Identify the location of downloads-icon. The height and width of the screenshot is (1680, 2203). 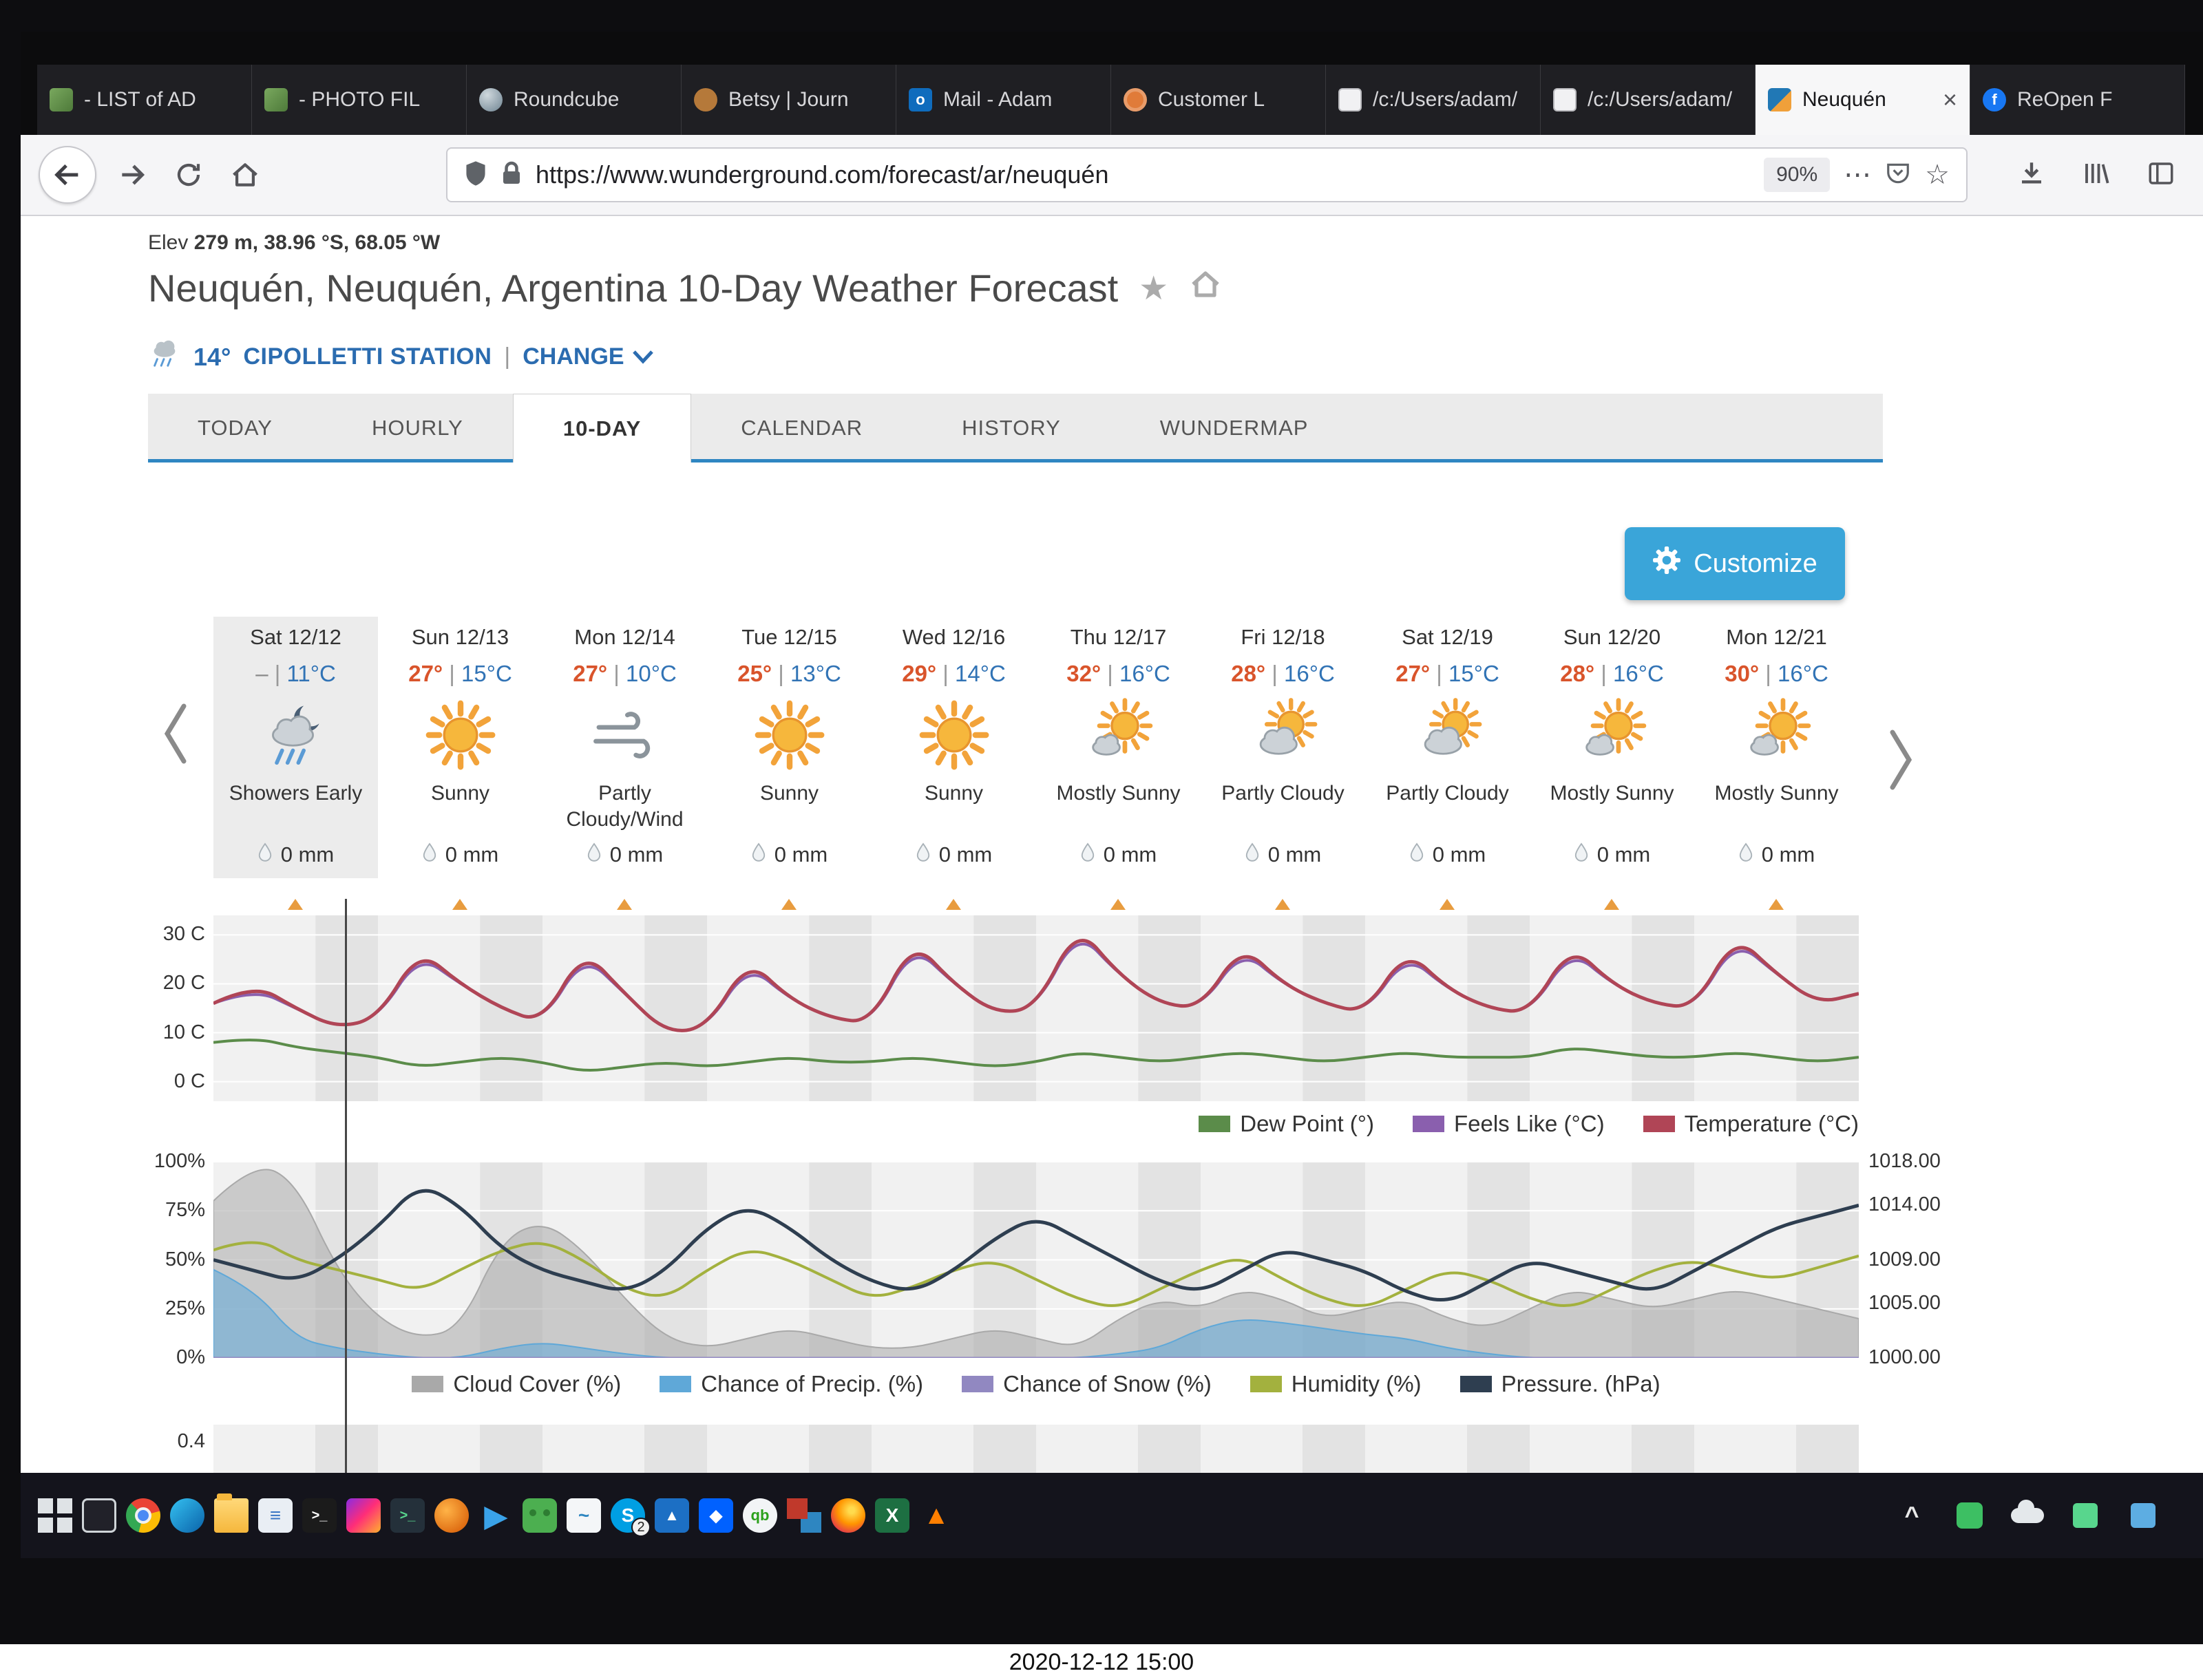
(2032, 175).